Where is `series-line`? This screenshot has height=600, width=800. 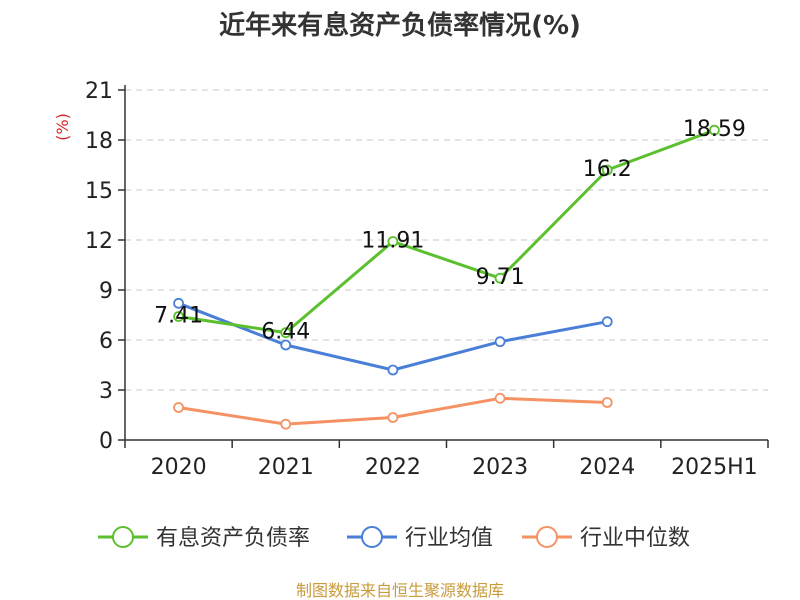 series-line is located at coordinates (393, 336).